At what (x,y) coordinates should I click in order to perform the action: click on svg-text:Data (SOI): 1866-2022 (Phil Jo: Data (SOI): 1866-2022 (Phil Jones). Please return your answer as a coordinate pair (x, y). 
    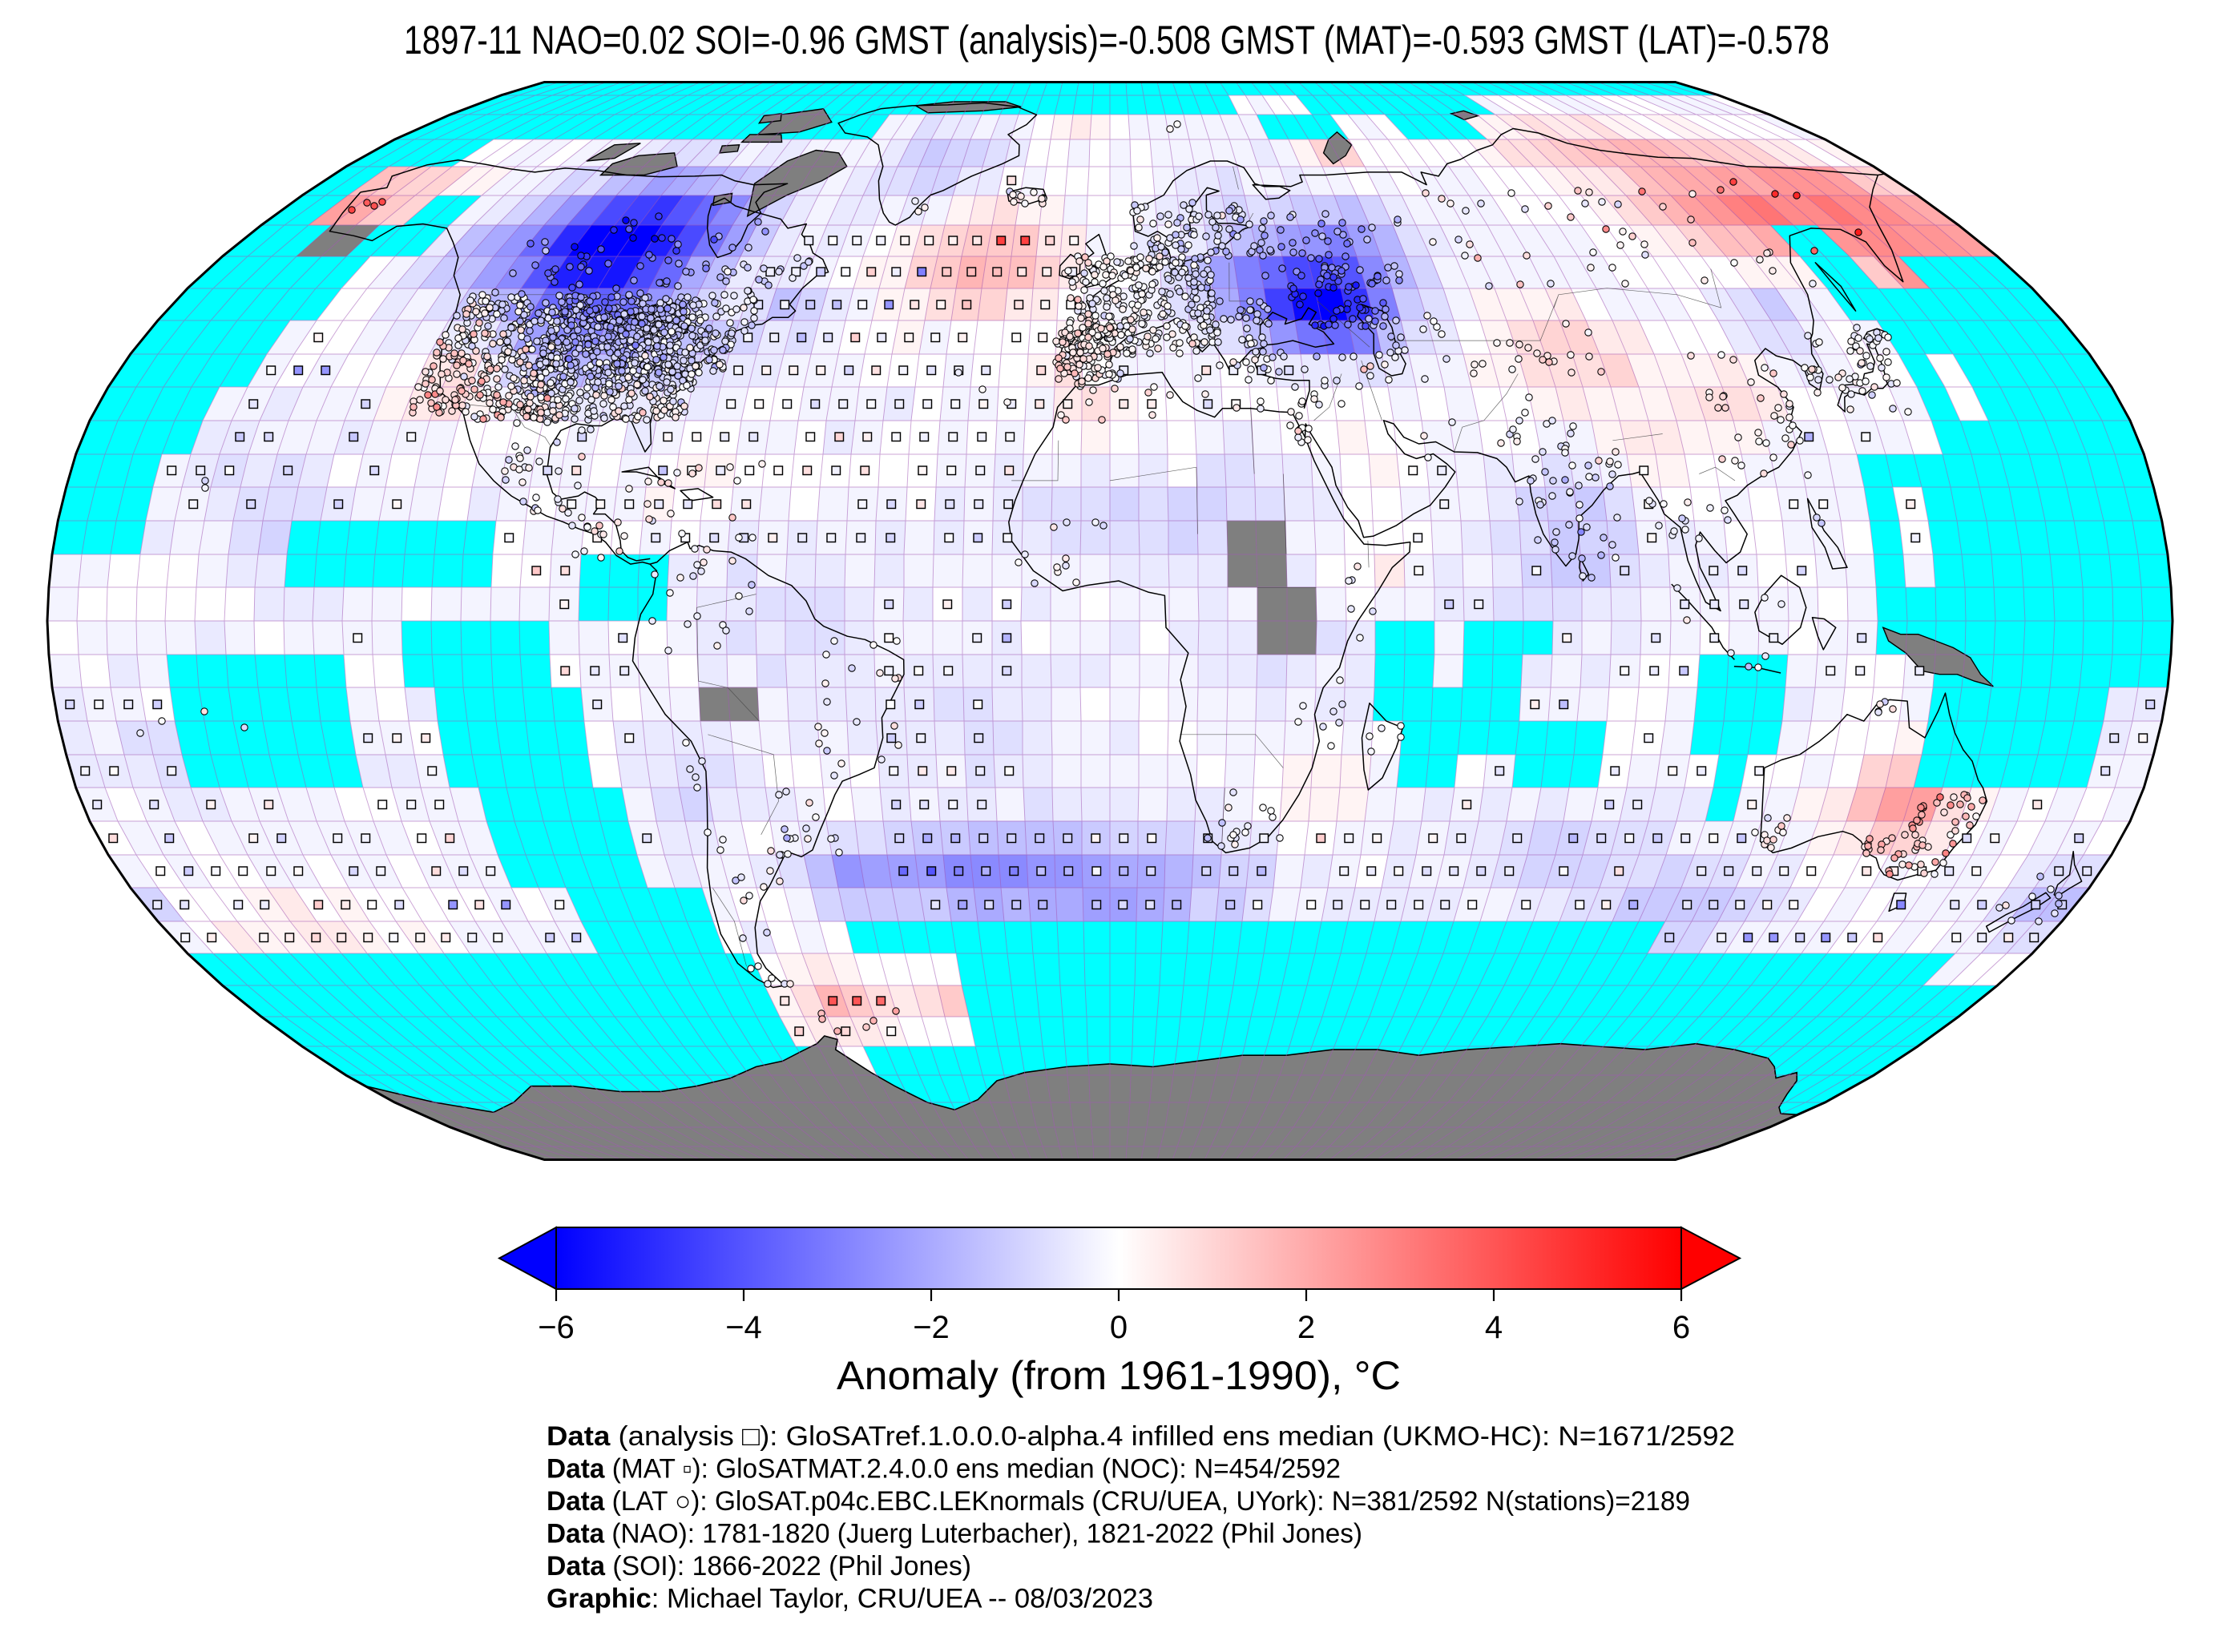
    Looking at the image, I should click on (759, 1566).